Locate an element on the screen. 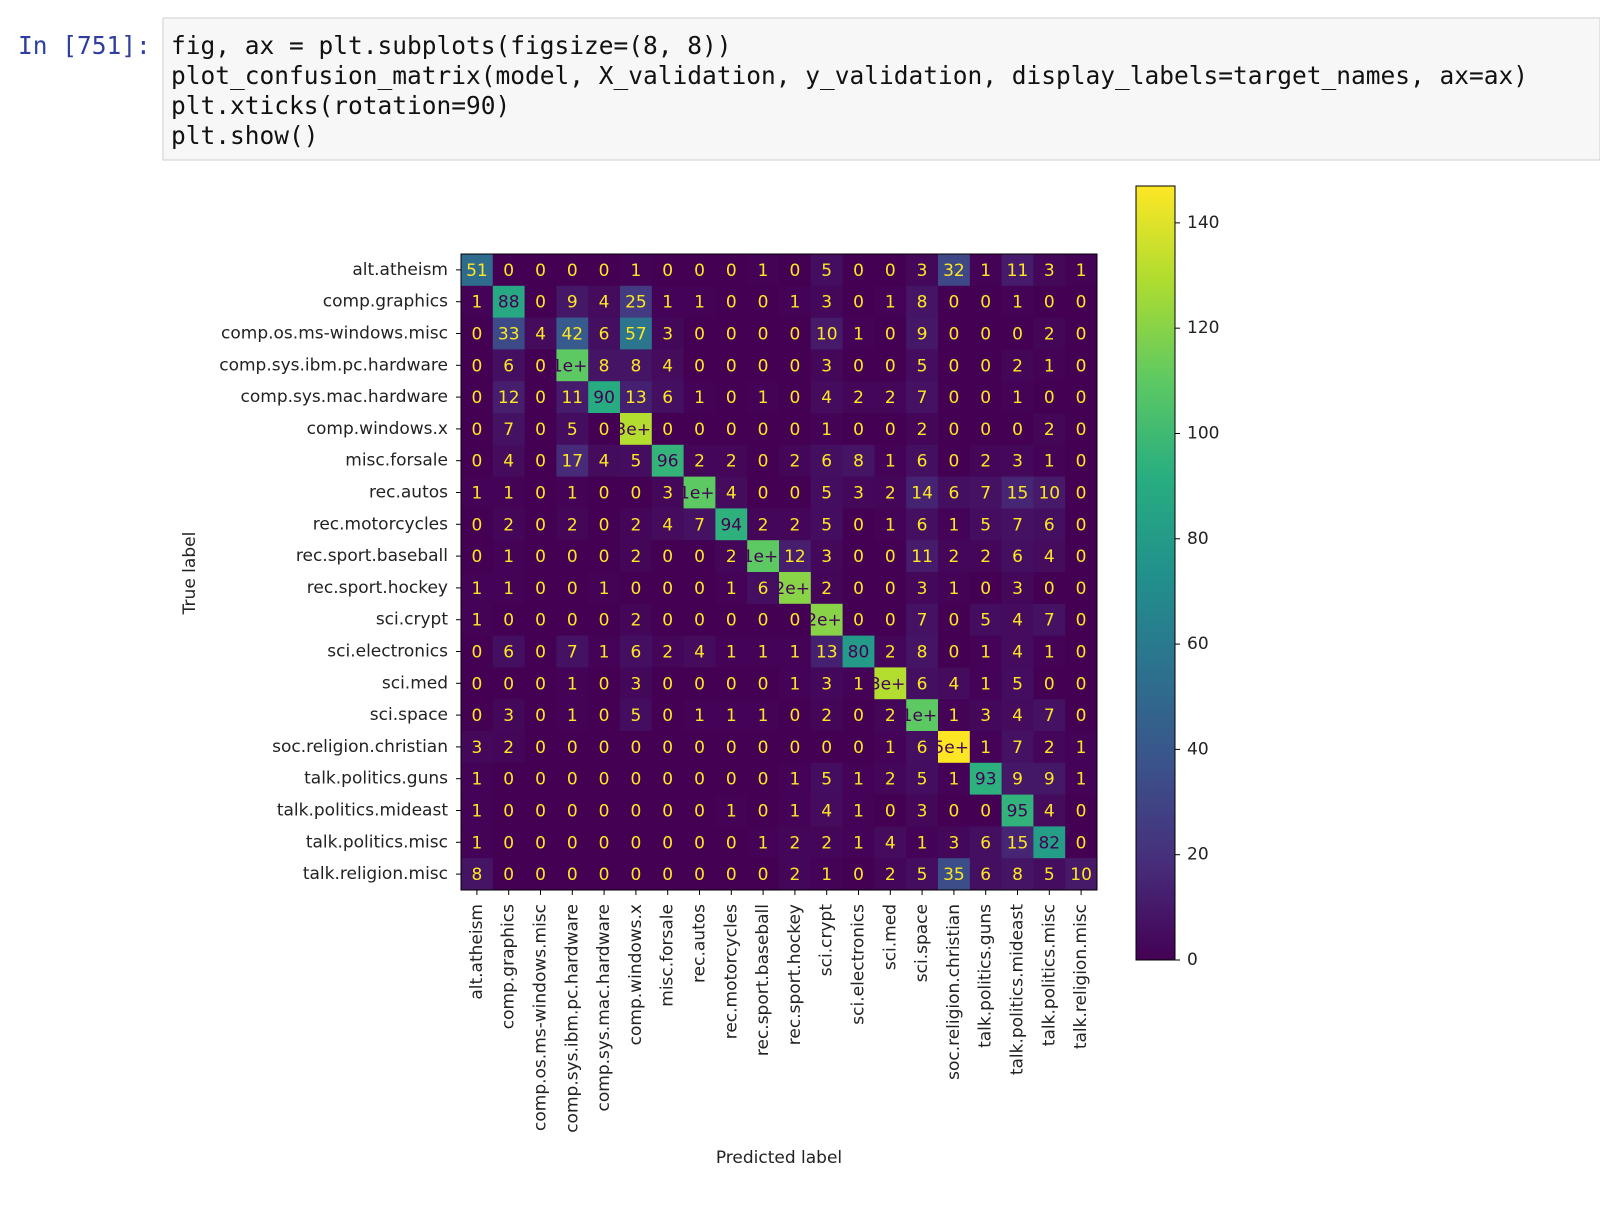  cell-label: 14 is located at coordinates (922, 494).